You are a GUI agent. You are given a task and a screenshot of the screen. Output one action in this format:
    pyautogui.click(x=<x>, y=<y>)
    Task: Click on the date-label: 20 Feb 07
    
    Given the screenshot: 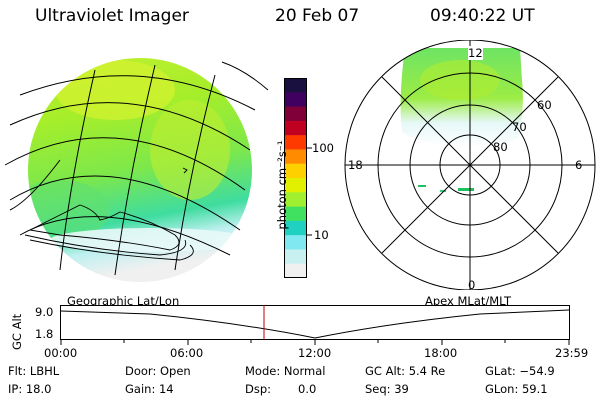 What is the action you would take?
    pyautogui.click(x=317, y=16)
    